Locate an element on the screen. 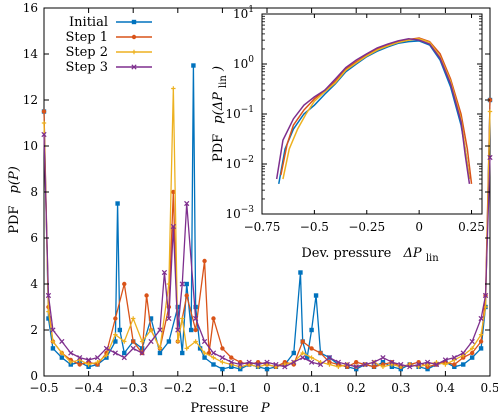  inset-x-tick-label: −0.25 is located at coordinates (366, 227).